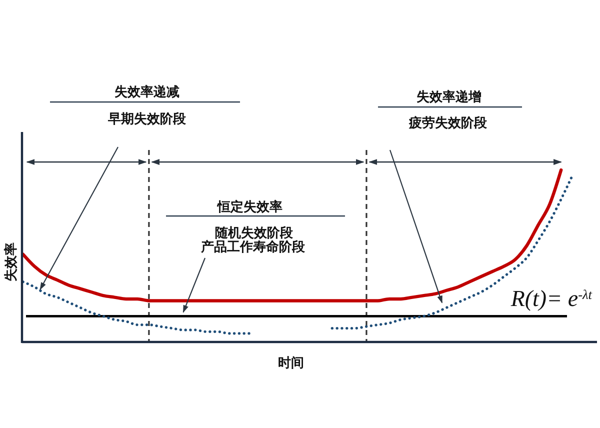  I want to click on ref-line-label: R(t)= e$^{-λt}$, so click(551, 299).